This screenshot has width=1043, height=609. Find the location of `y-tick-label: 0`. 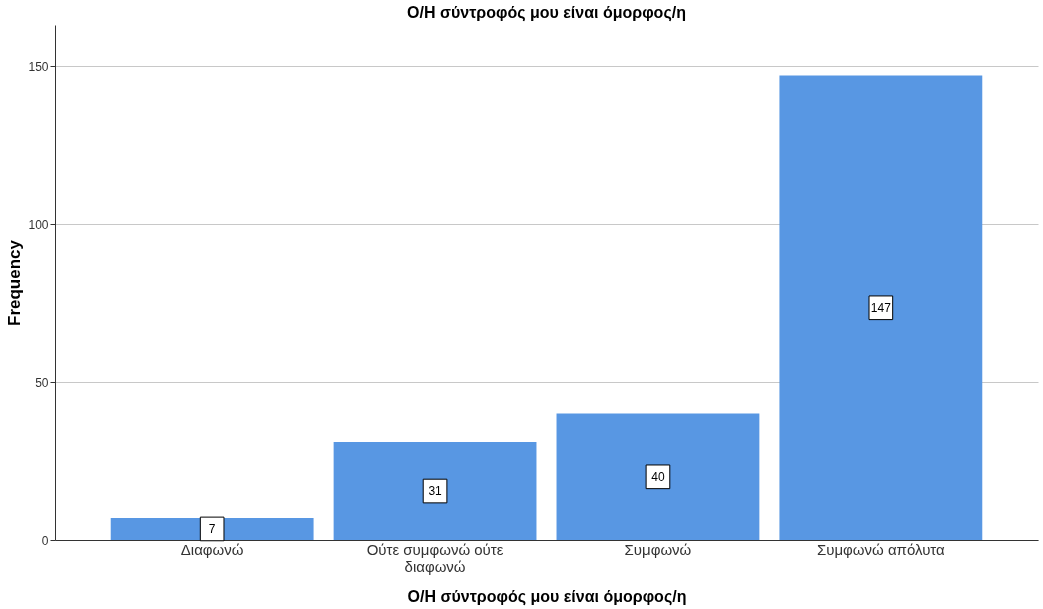

y-tick-label: 0 is located at coordinates (45, 540).